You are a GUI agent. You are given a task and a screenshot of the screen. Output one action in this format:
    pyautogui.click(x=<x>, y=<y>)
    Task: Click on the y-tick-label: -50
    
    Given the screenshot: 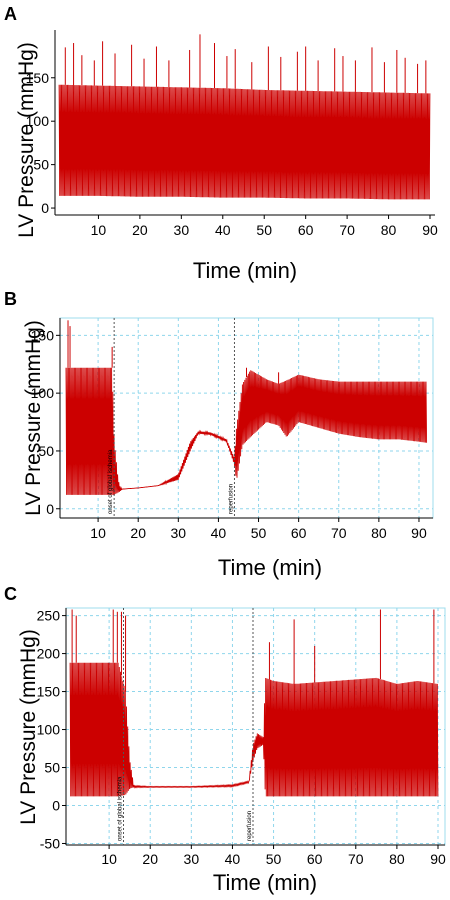 What is the action you would take?
    pyautogui.click(x=50, y=843)
    